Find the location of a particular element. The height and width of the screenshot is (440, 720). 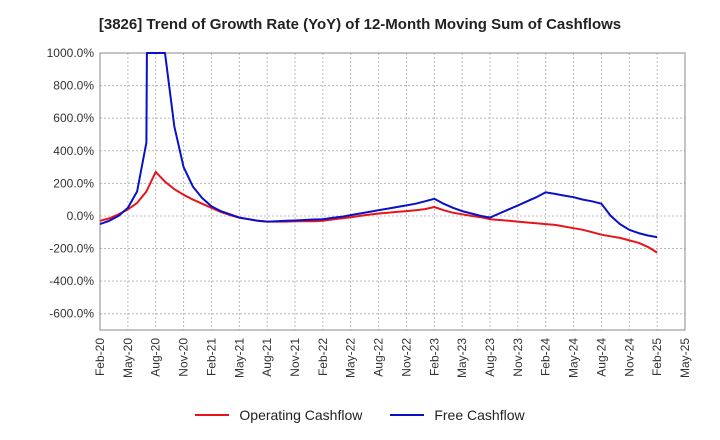

x-tick-label: May-21 is located at coordinates (239, 358).